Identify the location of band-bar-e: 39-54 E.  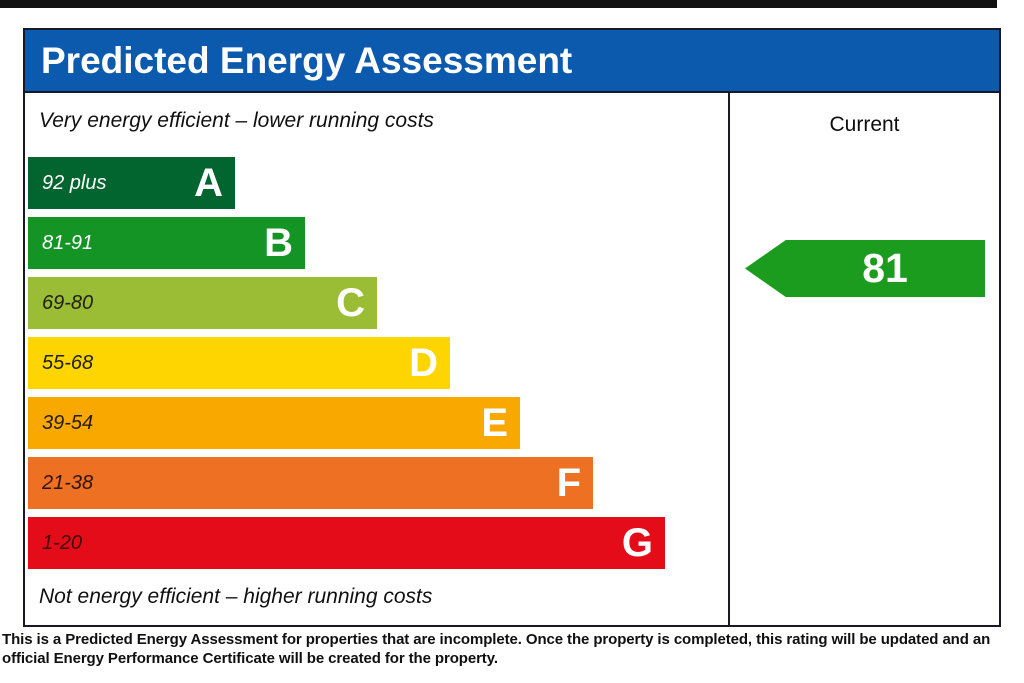
(274, 423).